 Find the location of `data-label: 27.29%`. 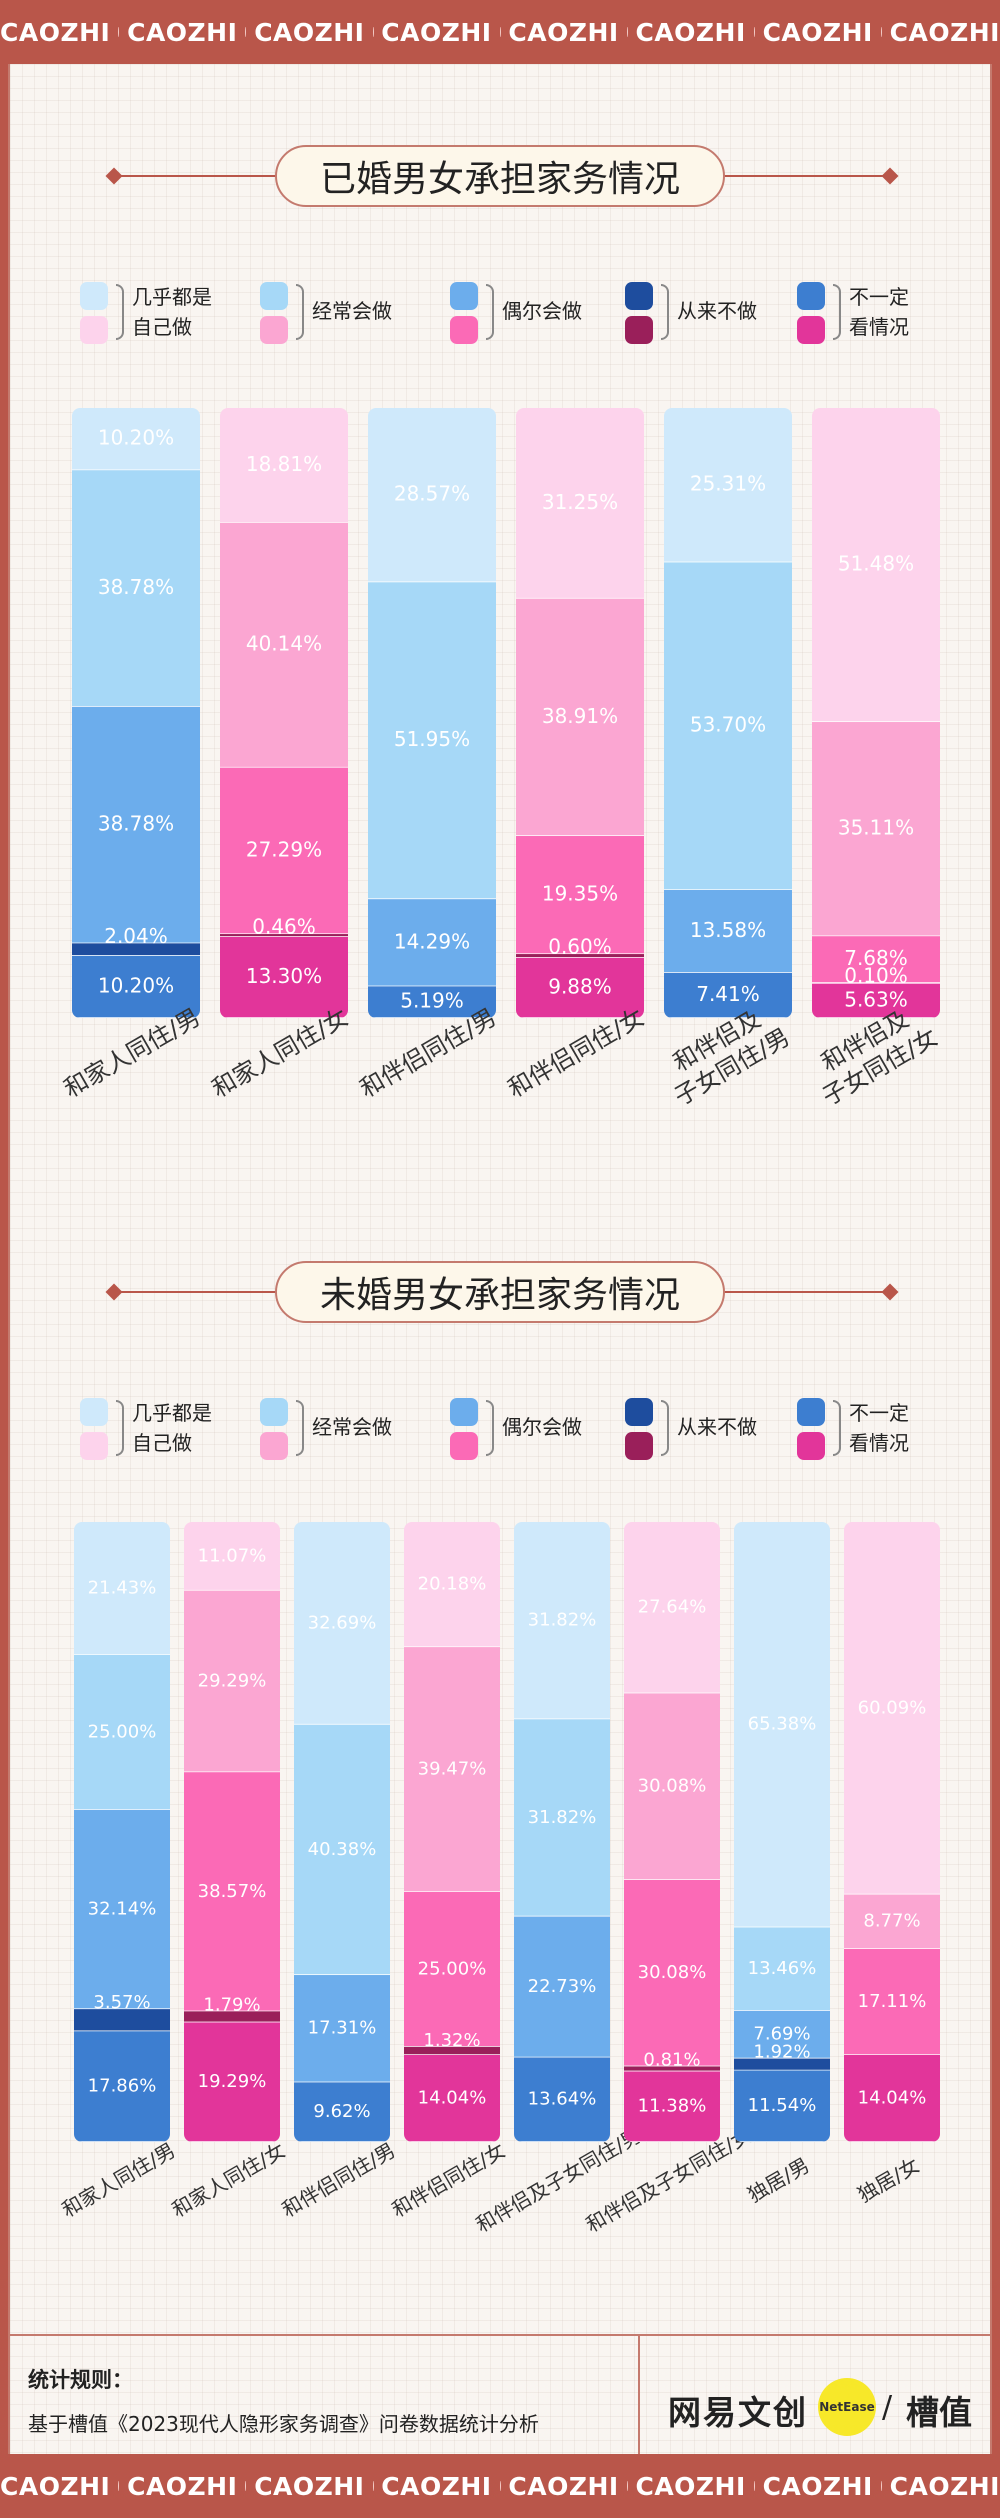

data-label: 27.29% is located at coordinates (284, 849).